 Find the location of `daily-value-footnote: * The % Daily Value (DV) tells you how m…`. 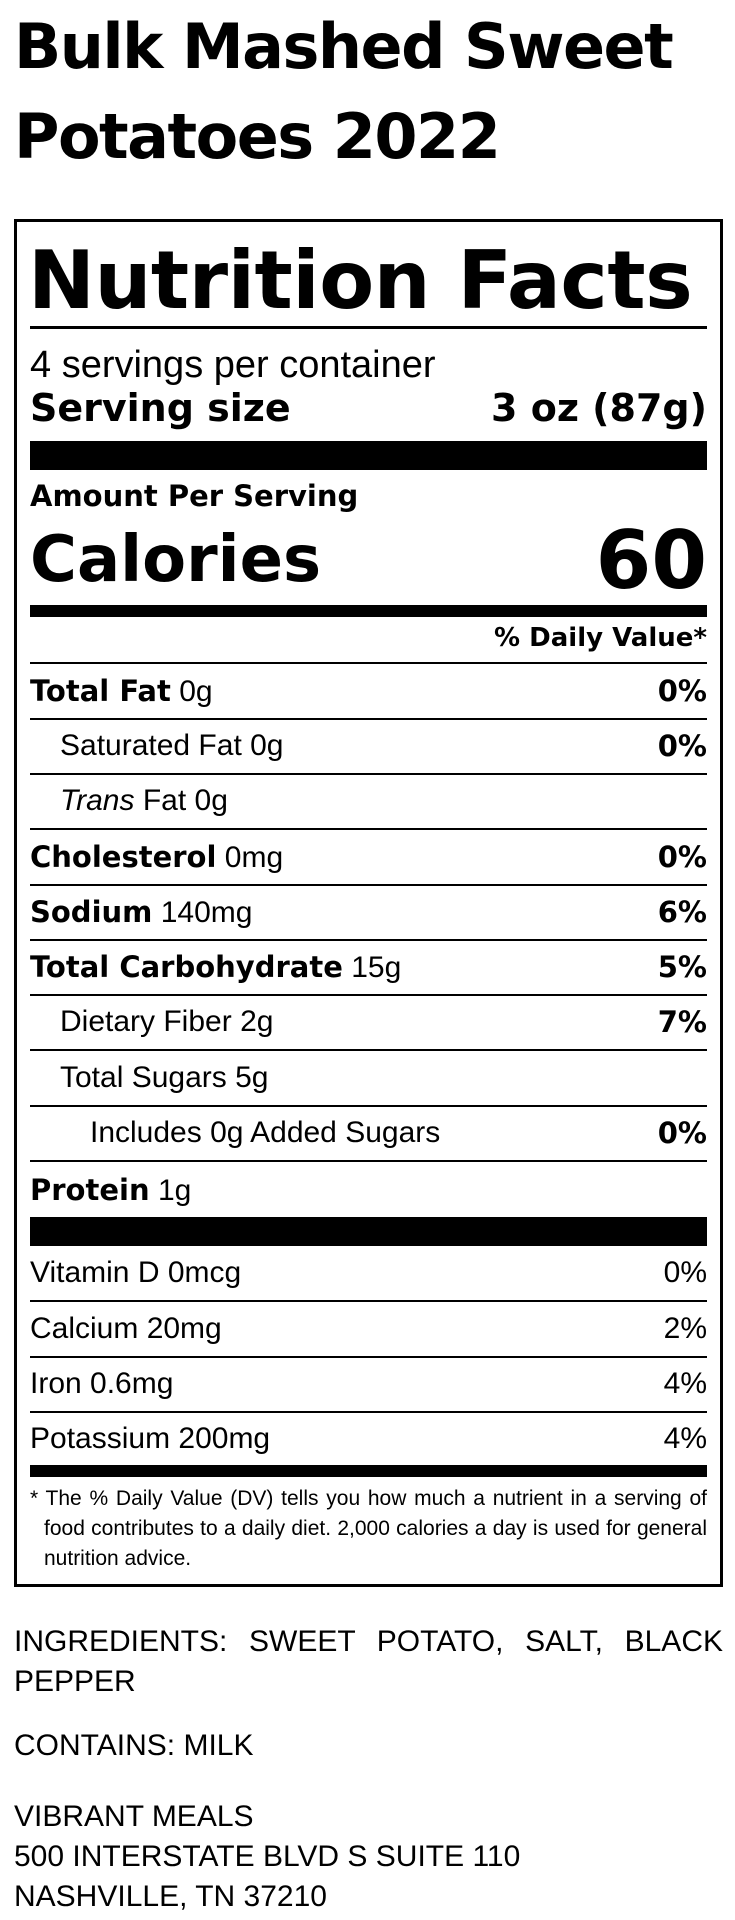

daily-value-footnote: * The % Daily Value (DV) tells you how m… is located at coordinates (368, 1528).